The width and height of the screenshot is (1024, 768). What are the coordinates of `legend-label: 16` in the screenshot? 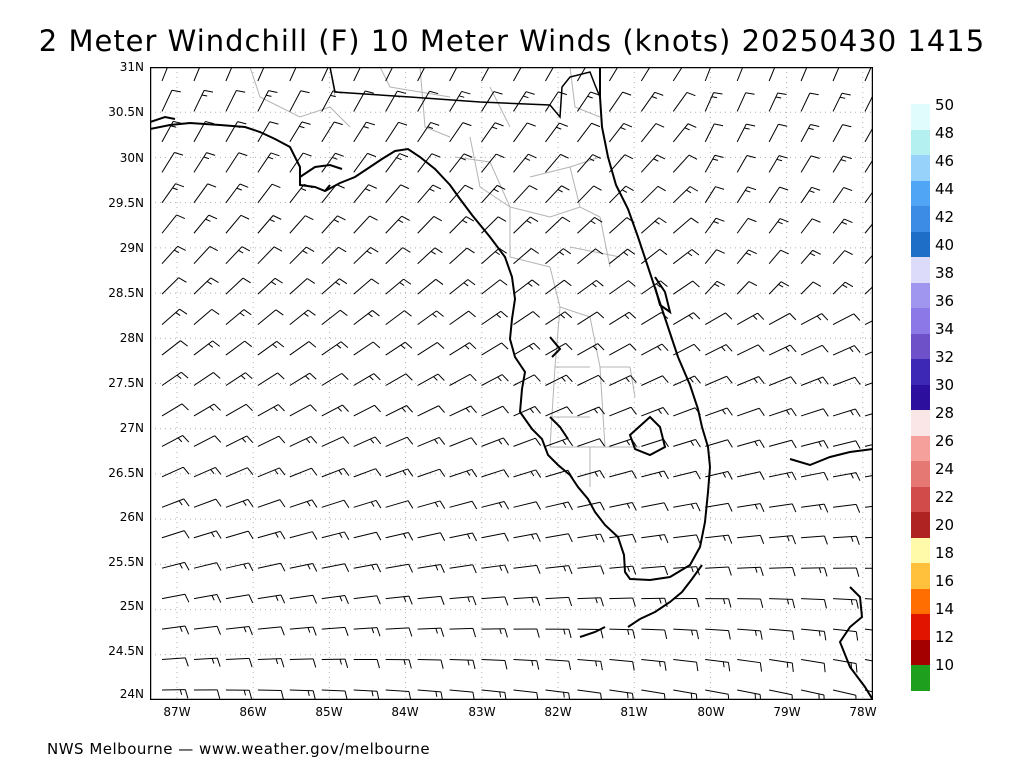 It's located at (945, 581).